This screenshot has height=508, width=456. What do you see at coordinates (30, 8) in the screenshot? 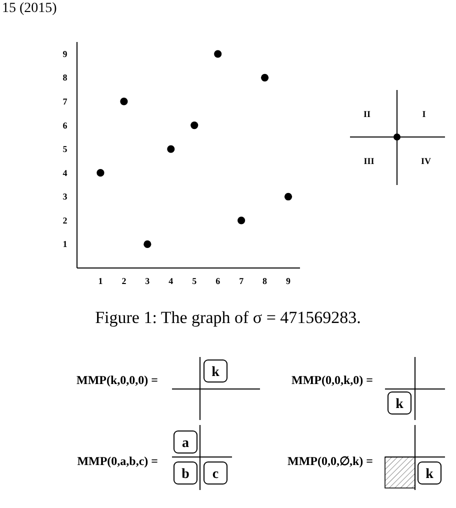
I see `text: 15 (2015)` at bounding box center [30, 8].